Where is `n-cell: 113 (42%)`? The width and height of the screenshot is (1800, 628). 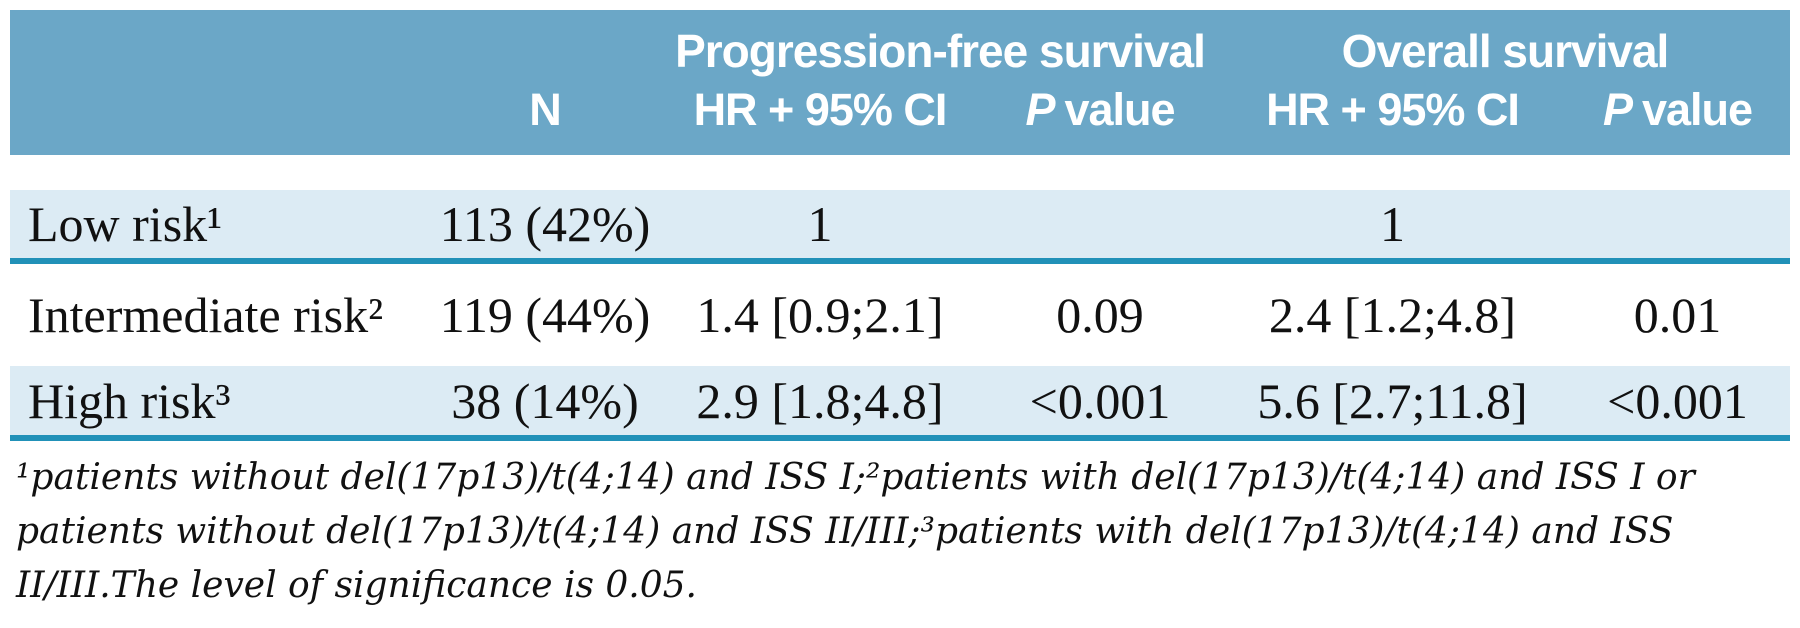
n-cell: 113 (42%) is located at coordinates (545, 224).